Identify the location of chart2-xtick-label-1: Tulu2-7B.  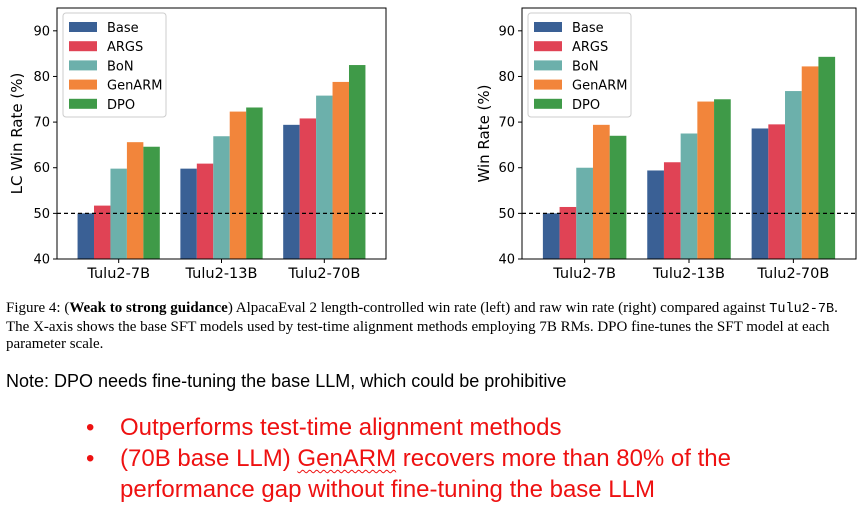
(584, 274).